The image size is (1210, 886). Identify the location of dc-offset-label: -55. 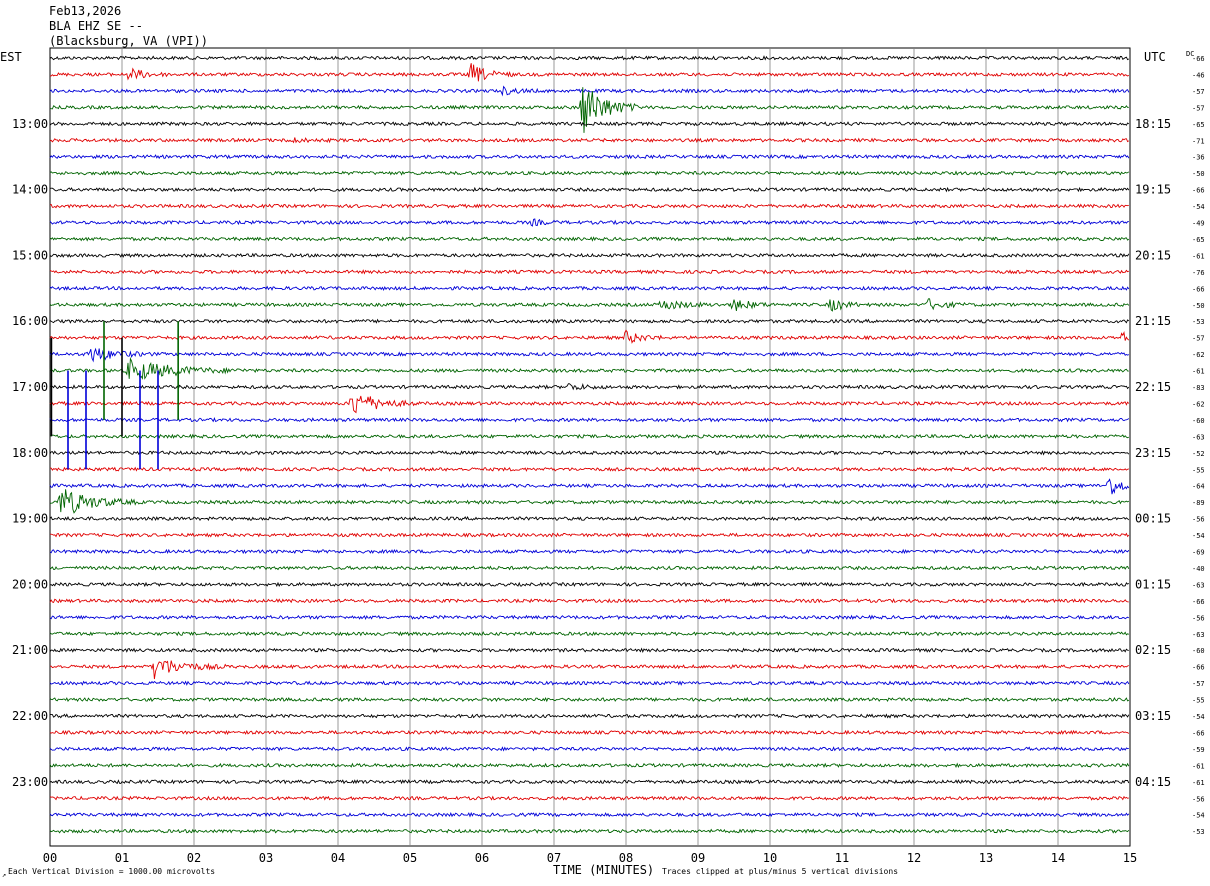
(1198, 470).